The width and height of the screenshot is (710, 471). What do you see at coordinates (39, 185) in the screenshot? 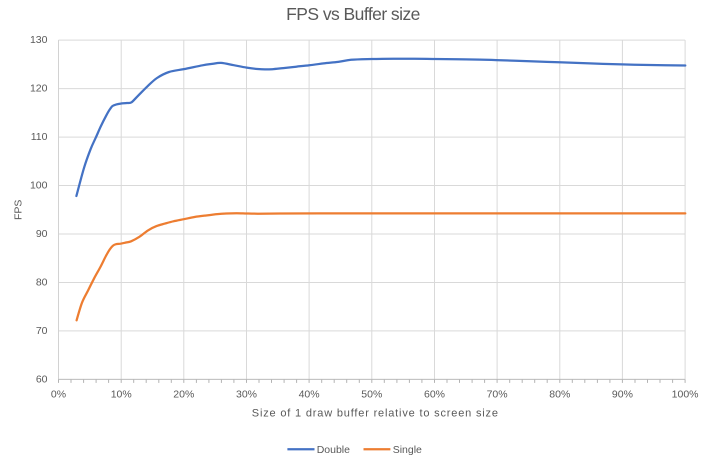
I see `svg-text: 100` at bounding box center [39, 185].